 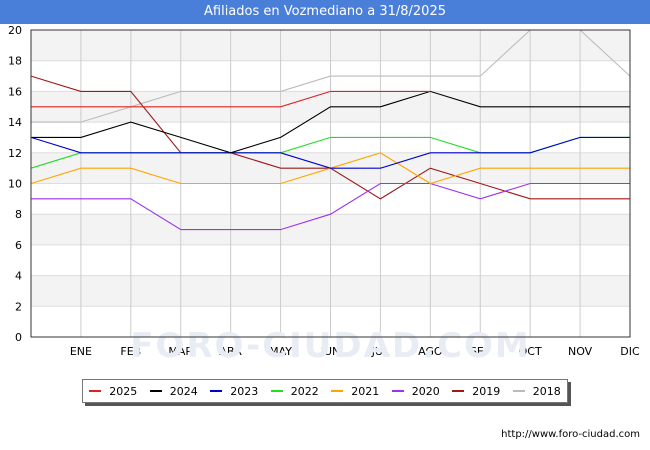 I want to click on y-tick-label: 4, so click(x=18, y=276).